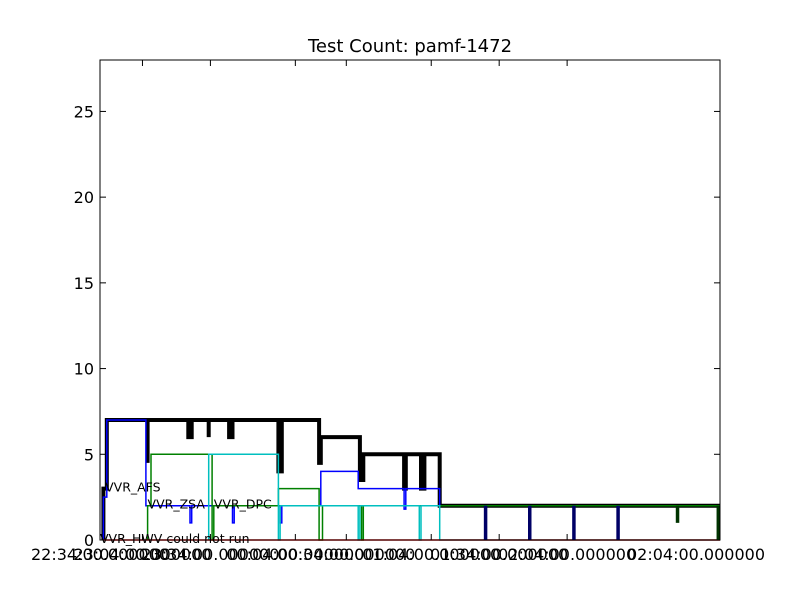 This screenshot has width=800, height=600. Describe the element at coordinates (84, 111) in the screenshot. I see `y-tick-label-5: 25` at that location.